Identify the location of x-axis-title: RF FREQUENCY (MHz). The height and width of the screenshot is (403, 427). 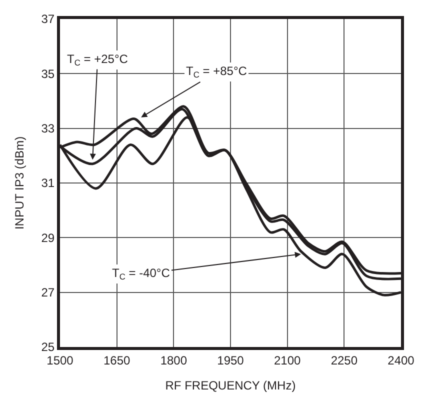
(230, 385).